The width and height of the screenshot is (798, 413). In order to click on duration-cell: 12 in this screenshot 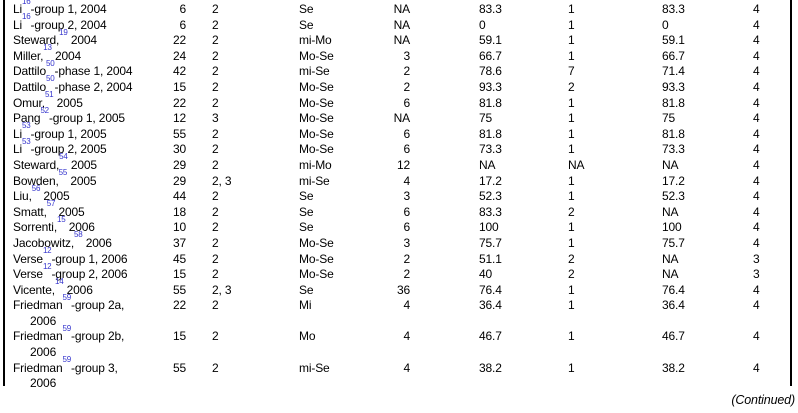, I will do `click(403, 164)`.